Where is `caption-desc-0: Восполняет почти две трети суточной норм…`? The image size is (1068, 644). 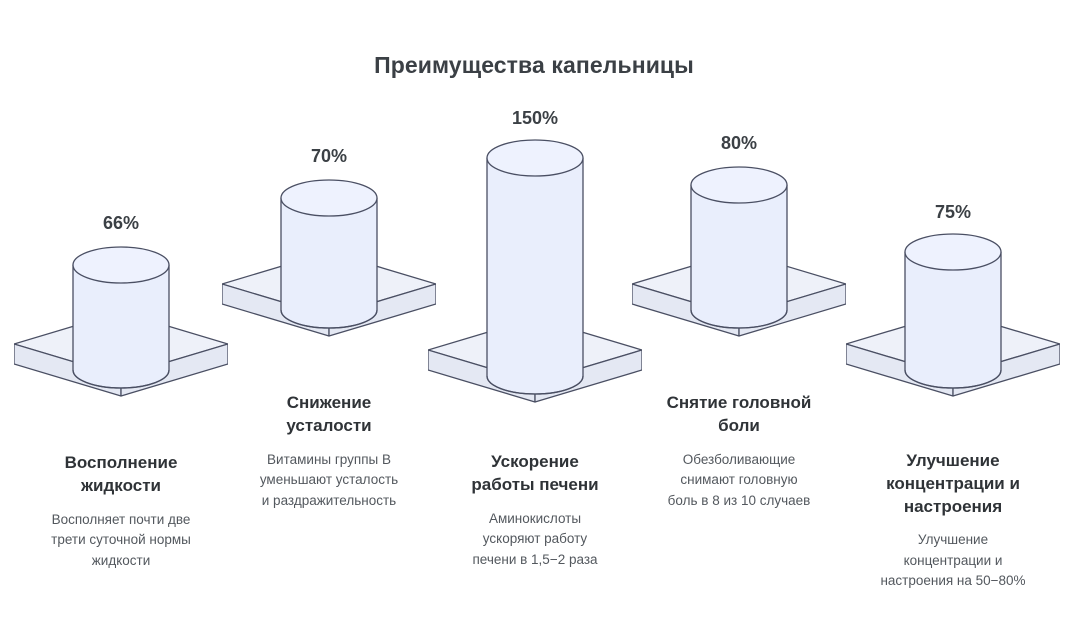 caption-desc-0: Восполняет почти две трети суточной норм… is located at coordinates (121, 541).